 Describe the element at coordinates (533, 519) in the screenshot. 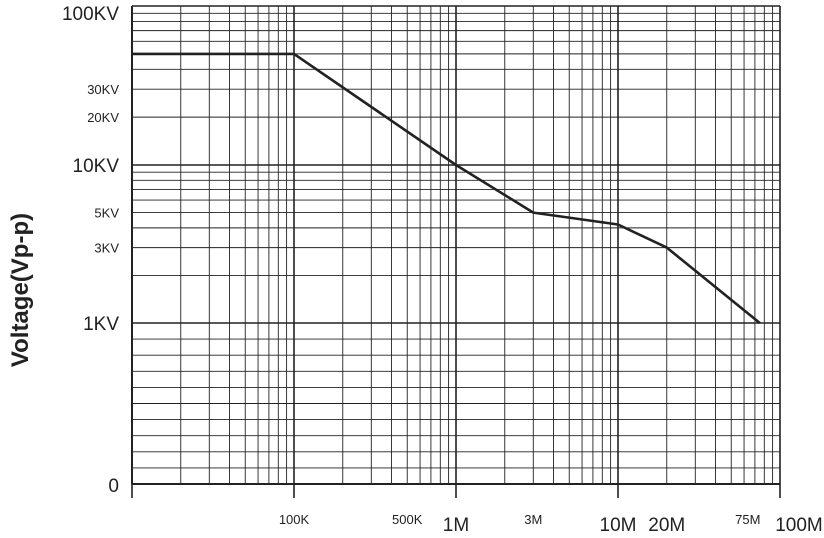

I see `x-tick-label: 3M` at that location.